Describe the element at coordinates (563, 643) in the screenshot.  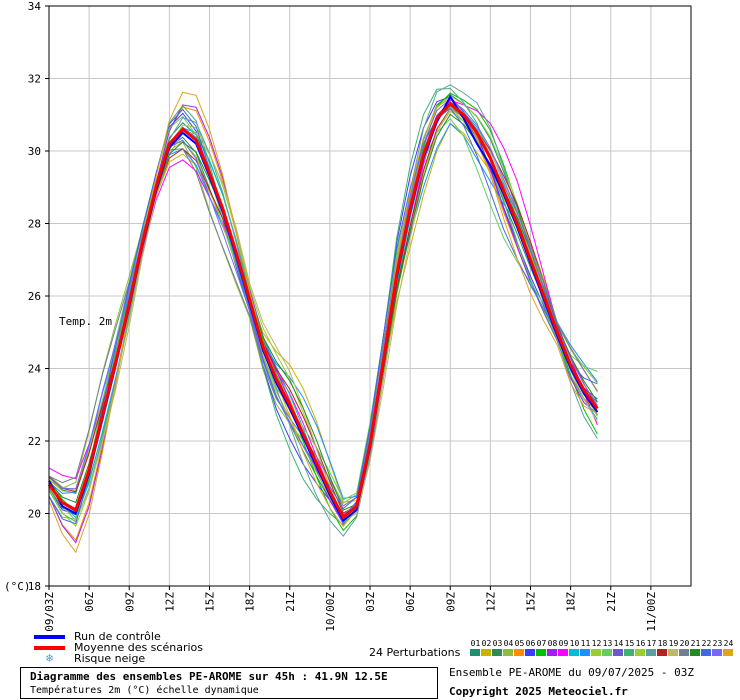
I see `perturbation-code: 09` at that location.